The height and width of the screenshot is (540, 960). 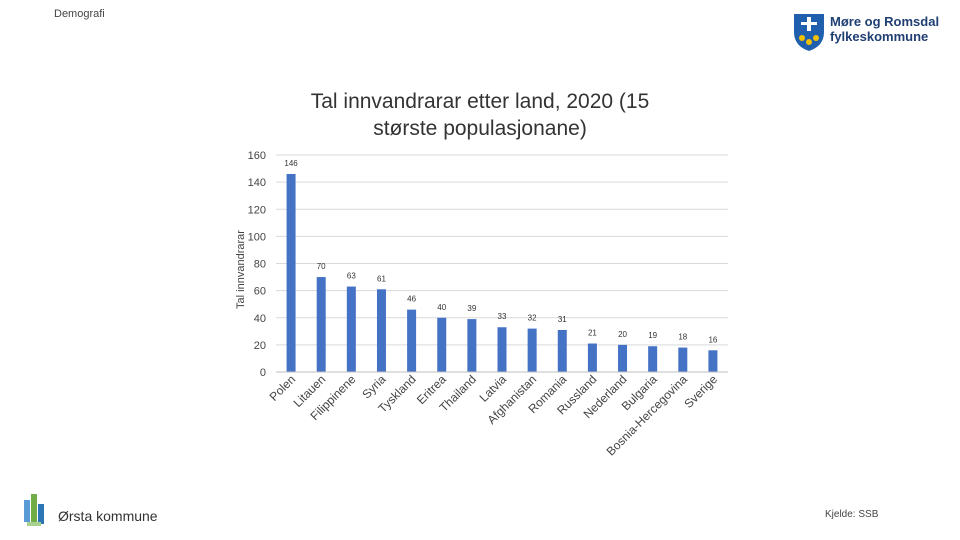 I want to click on data-label: 18, so click(x=682, y=337).